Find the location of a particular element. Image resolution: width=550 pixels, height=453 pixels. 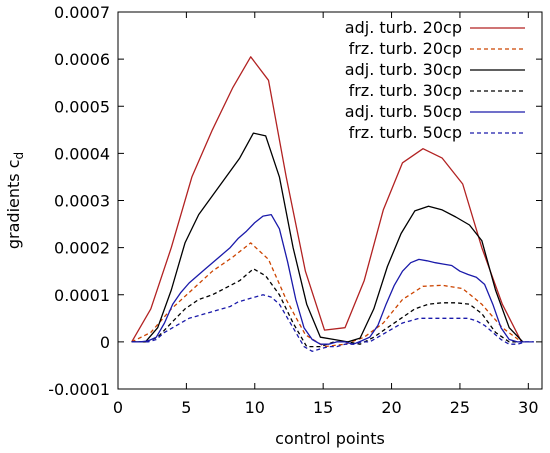

y-tick-label: 0 is located at coordinates (105, 342).